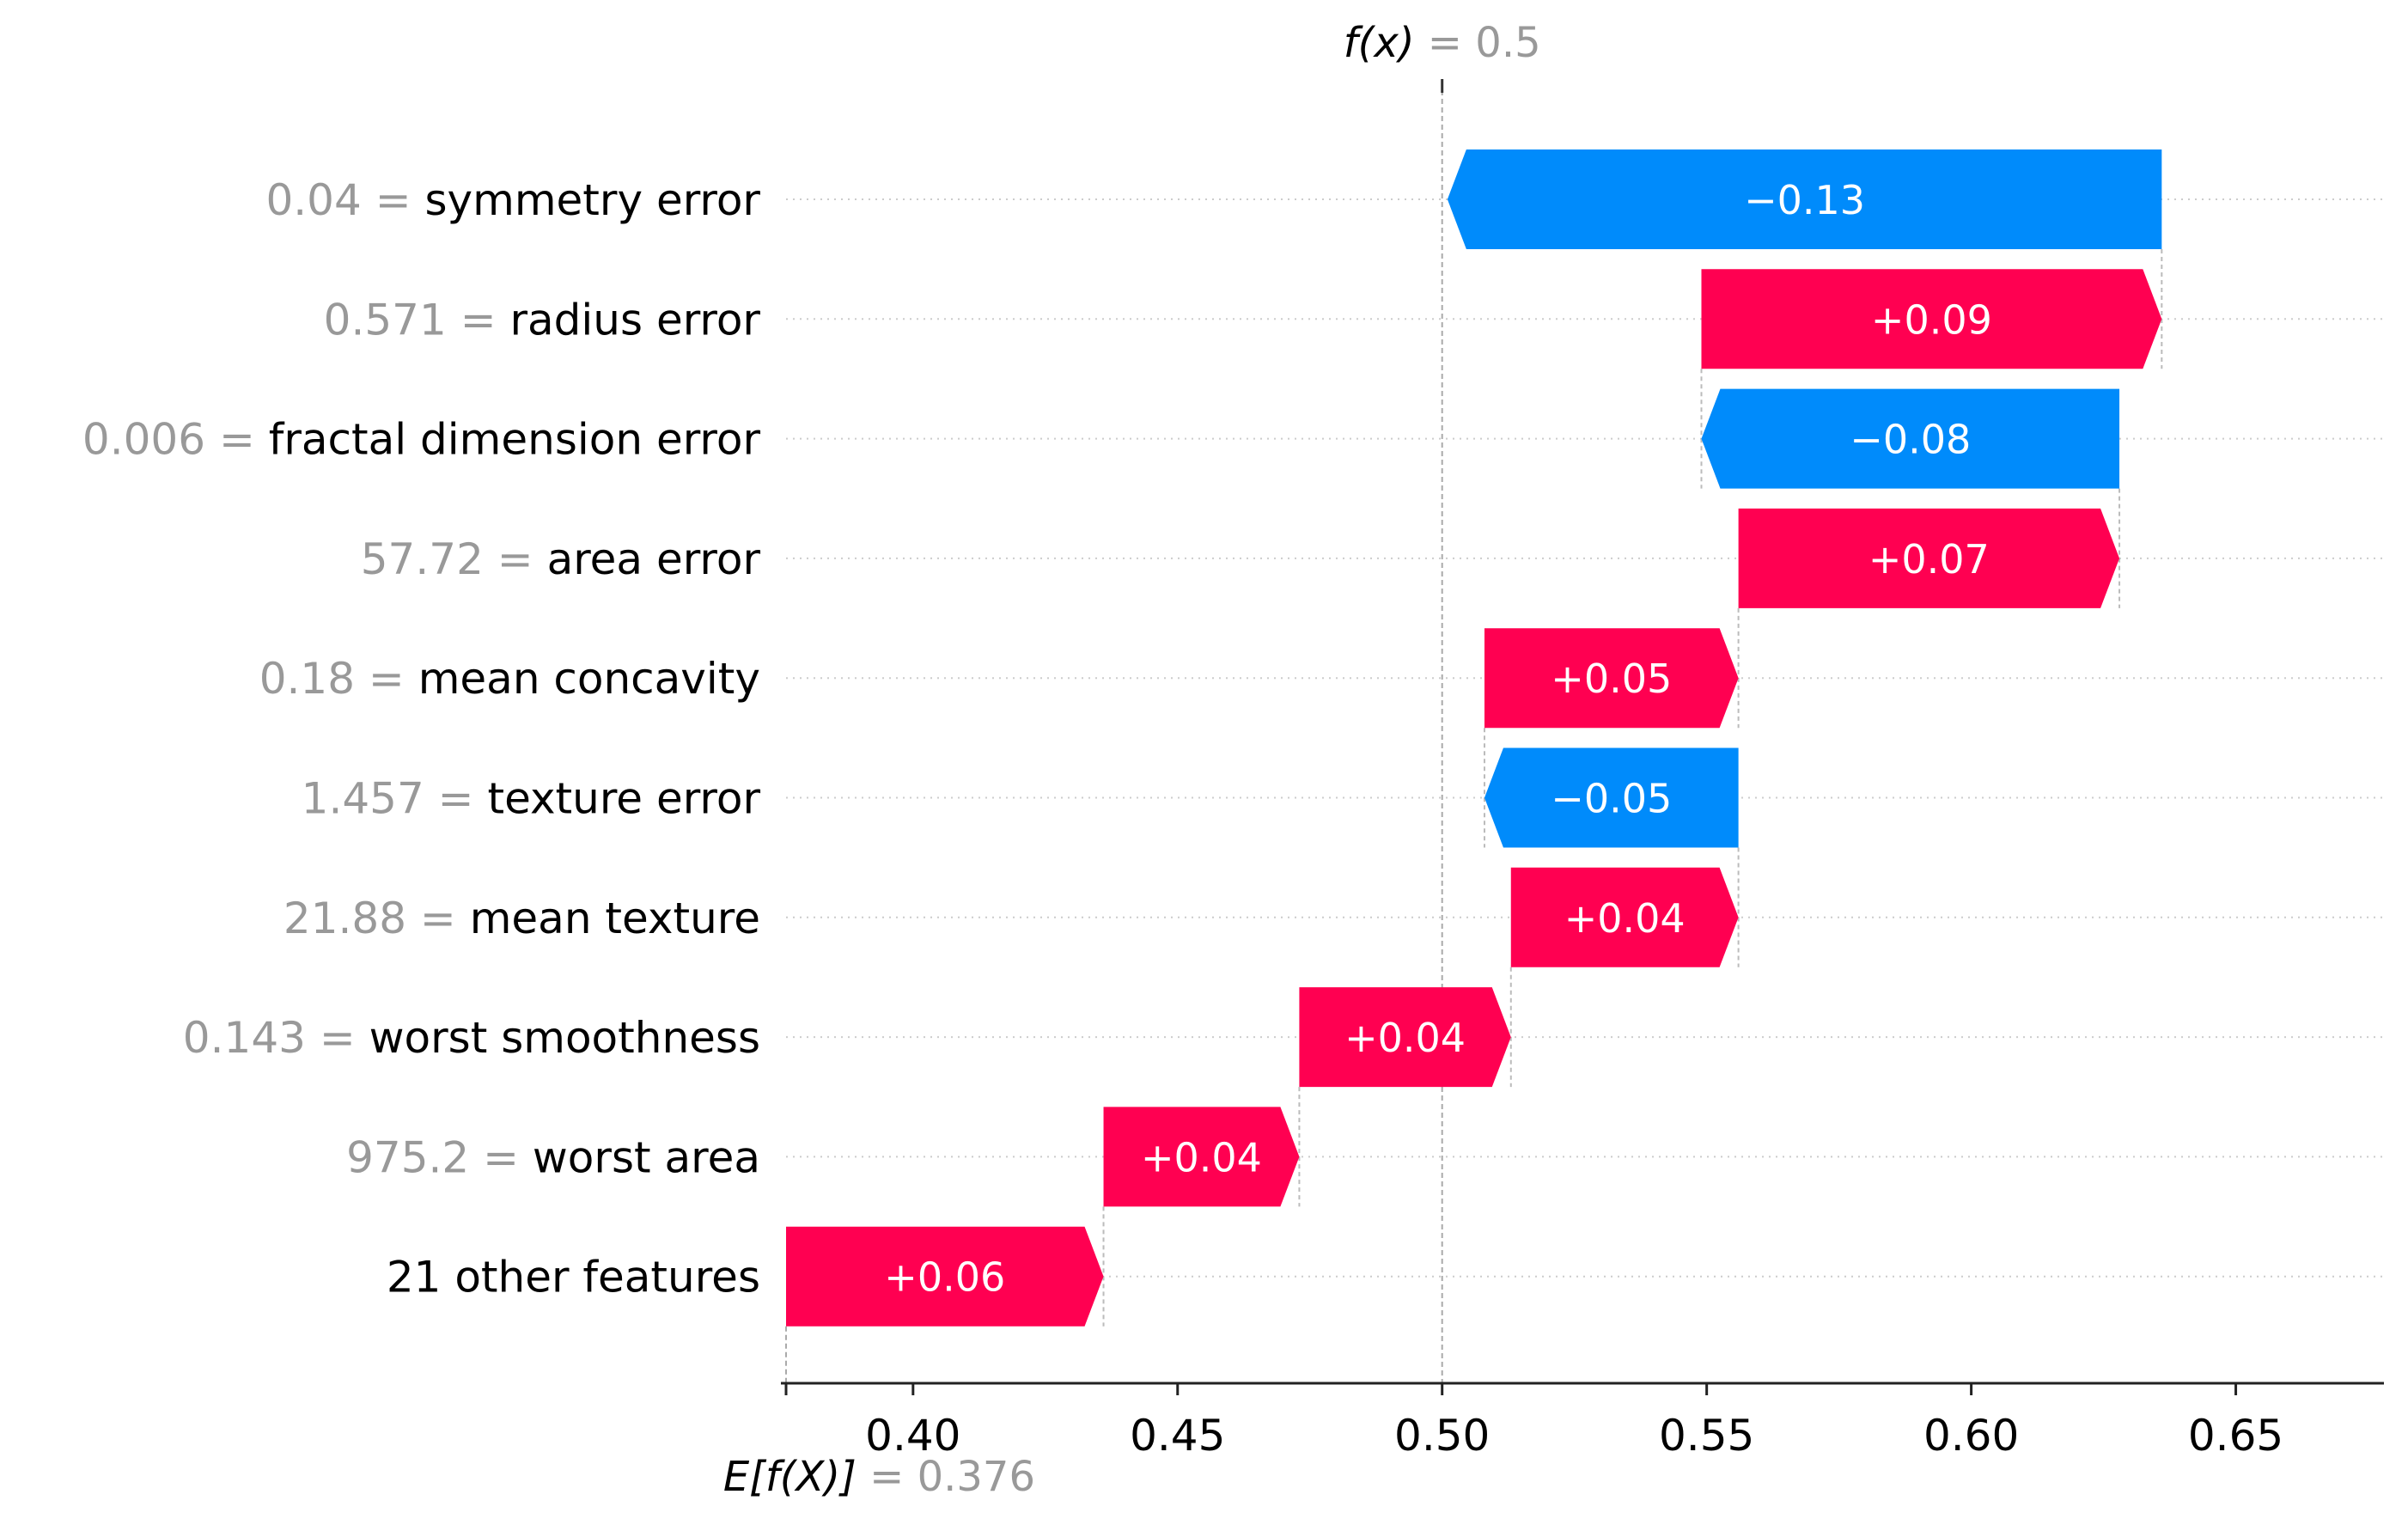 The image size is (2408, 1525). What do you see at coordinates (1582, 1421) in the screenshot?
I see `x-axis: 0.40 0.45 0.50 0.55 0.60 0.65` at bounding box center [1582, 1421].